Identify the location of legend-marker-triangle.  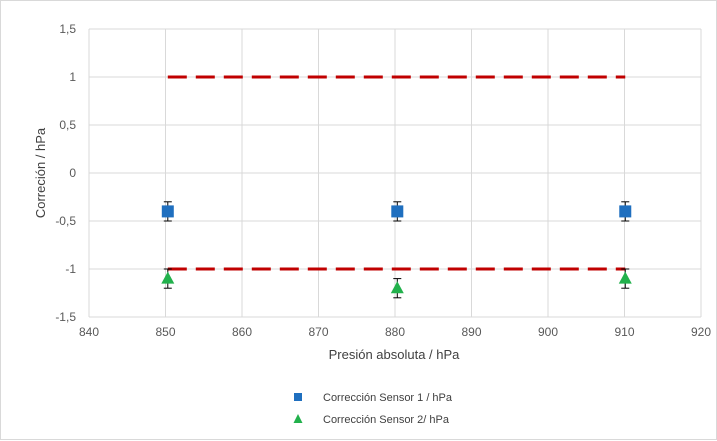
(298, 418).